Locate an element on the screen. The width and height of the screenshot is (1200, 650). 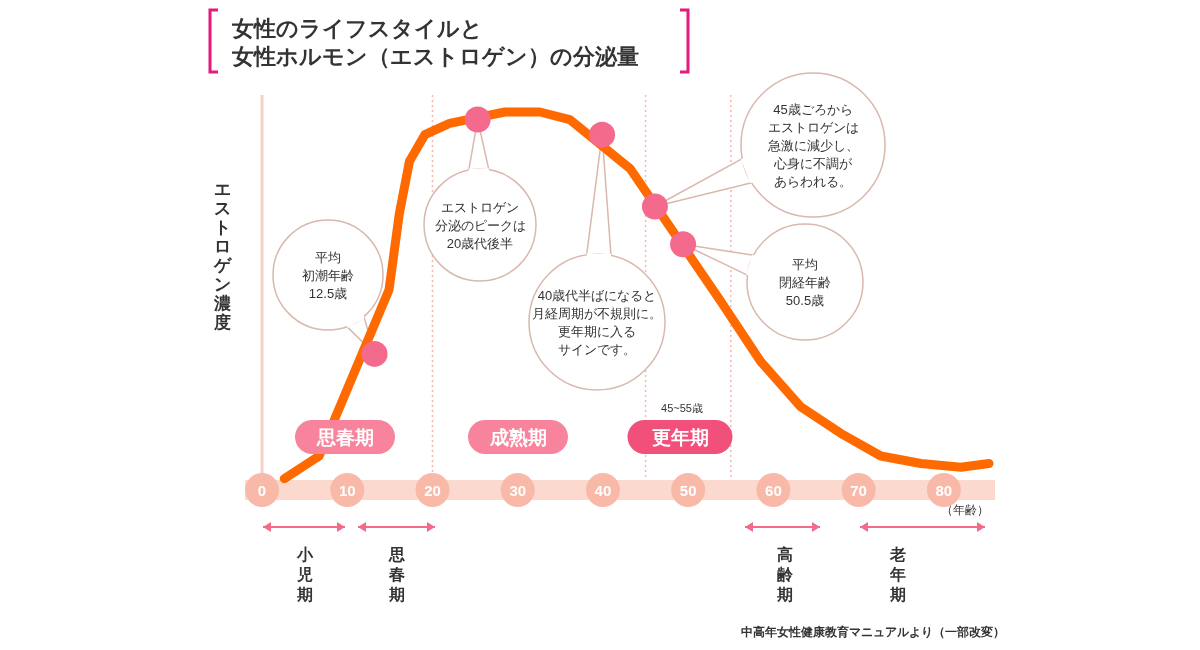
annotation: 45~55歳 is located at coordinates (682, 408).